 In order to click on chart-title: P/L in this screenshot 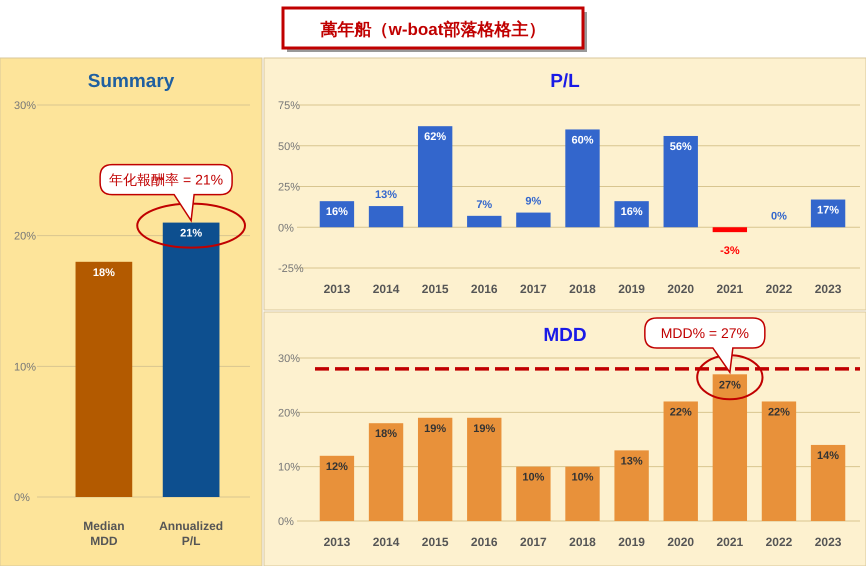, I will do `click(565, 81)`.